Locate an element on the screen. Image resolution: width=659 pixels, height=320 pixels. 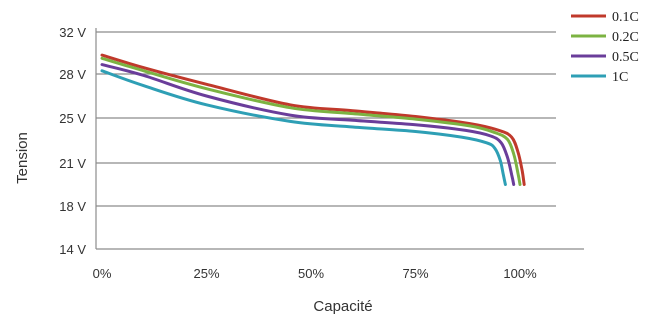
y-tick-label: 25 V is located at coordinates (72, 118).